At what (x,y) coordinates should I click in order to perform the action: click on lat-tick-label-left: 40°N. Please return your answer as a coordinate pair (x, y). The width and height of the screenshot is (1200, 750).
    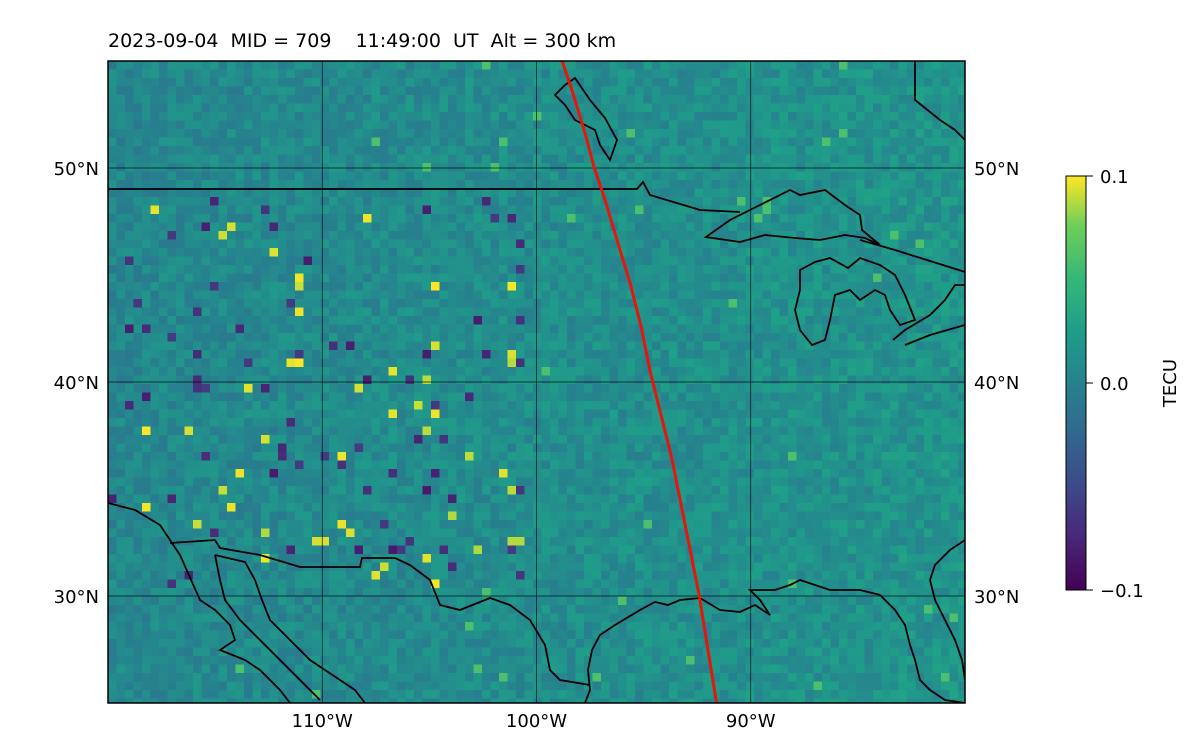
    Looking at the image, I should click on (76, 383).